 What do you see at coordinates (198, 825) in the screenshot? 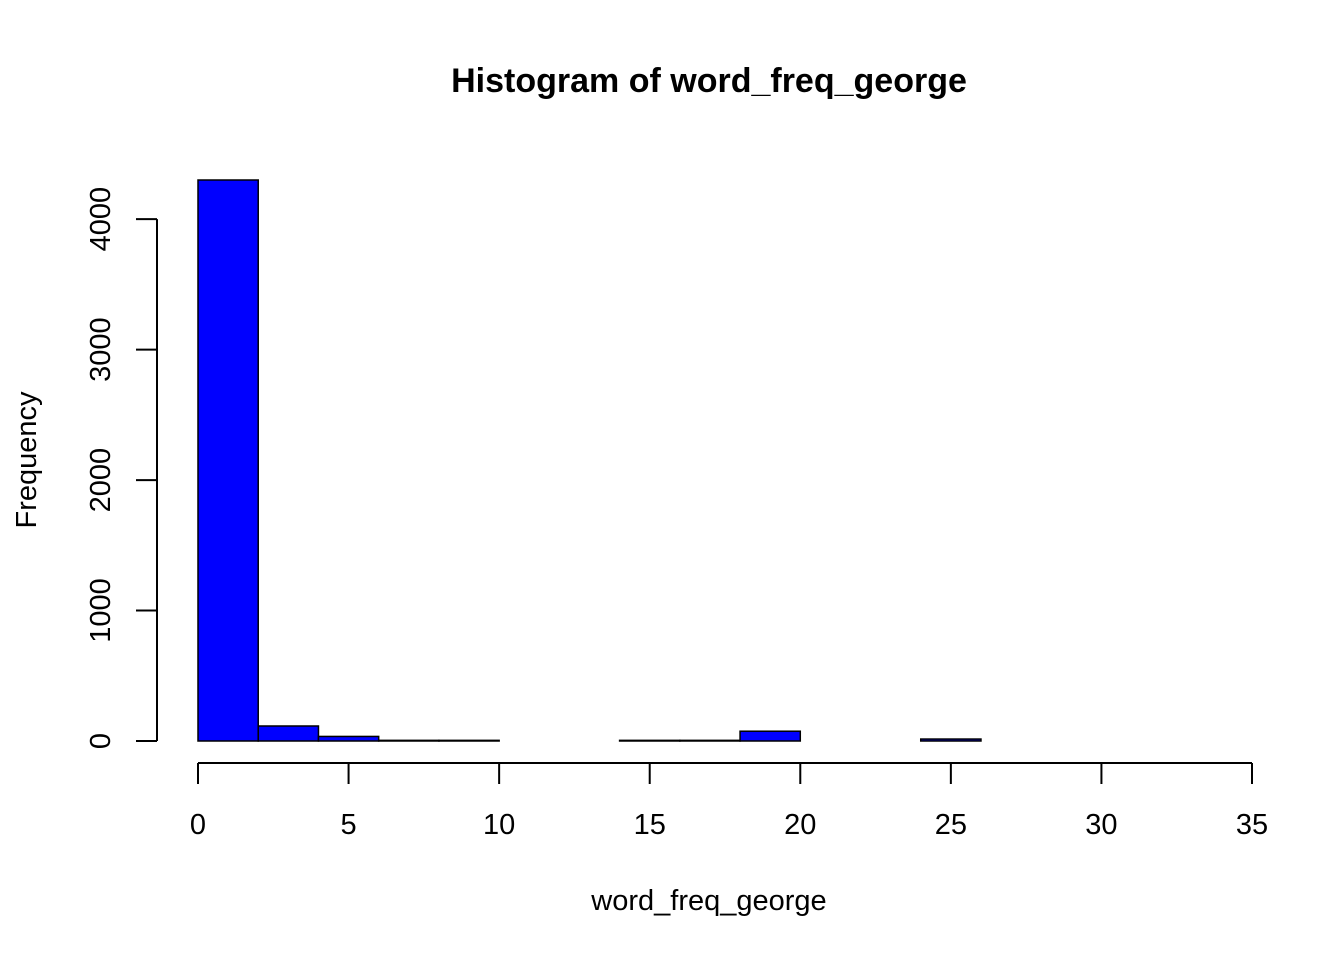
I see `x-tick-label: 0` at bounding box center [198, 825].